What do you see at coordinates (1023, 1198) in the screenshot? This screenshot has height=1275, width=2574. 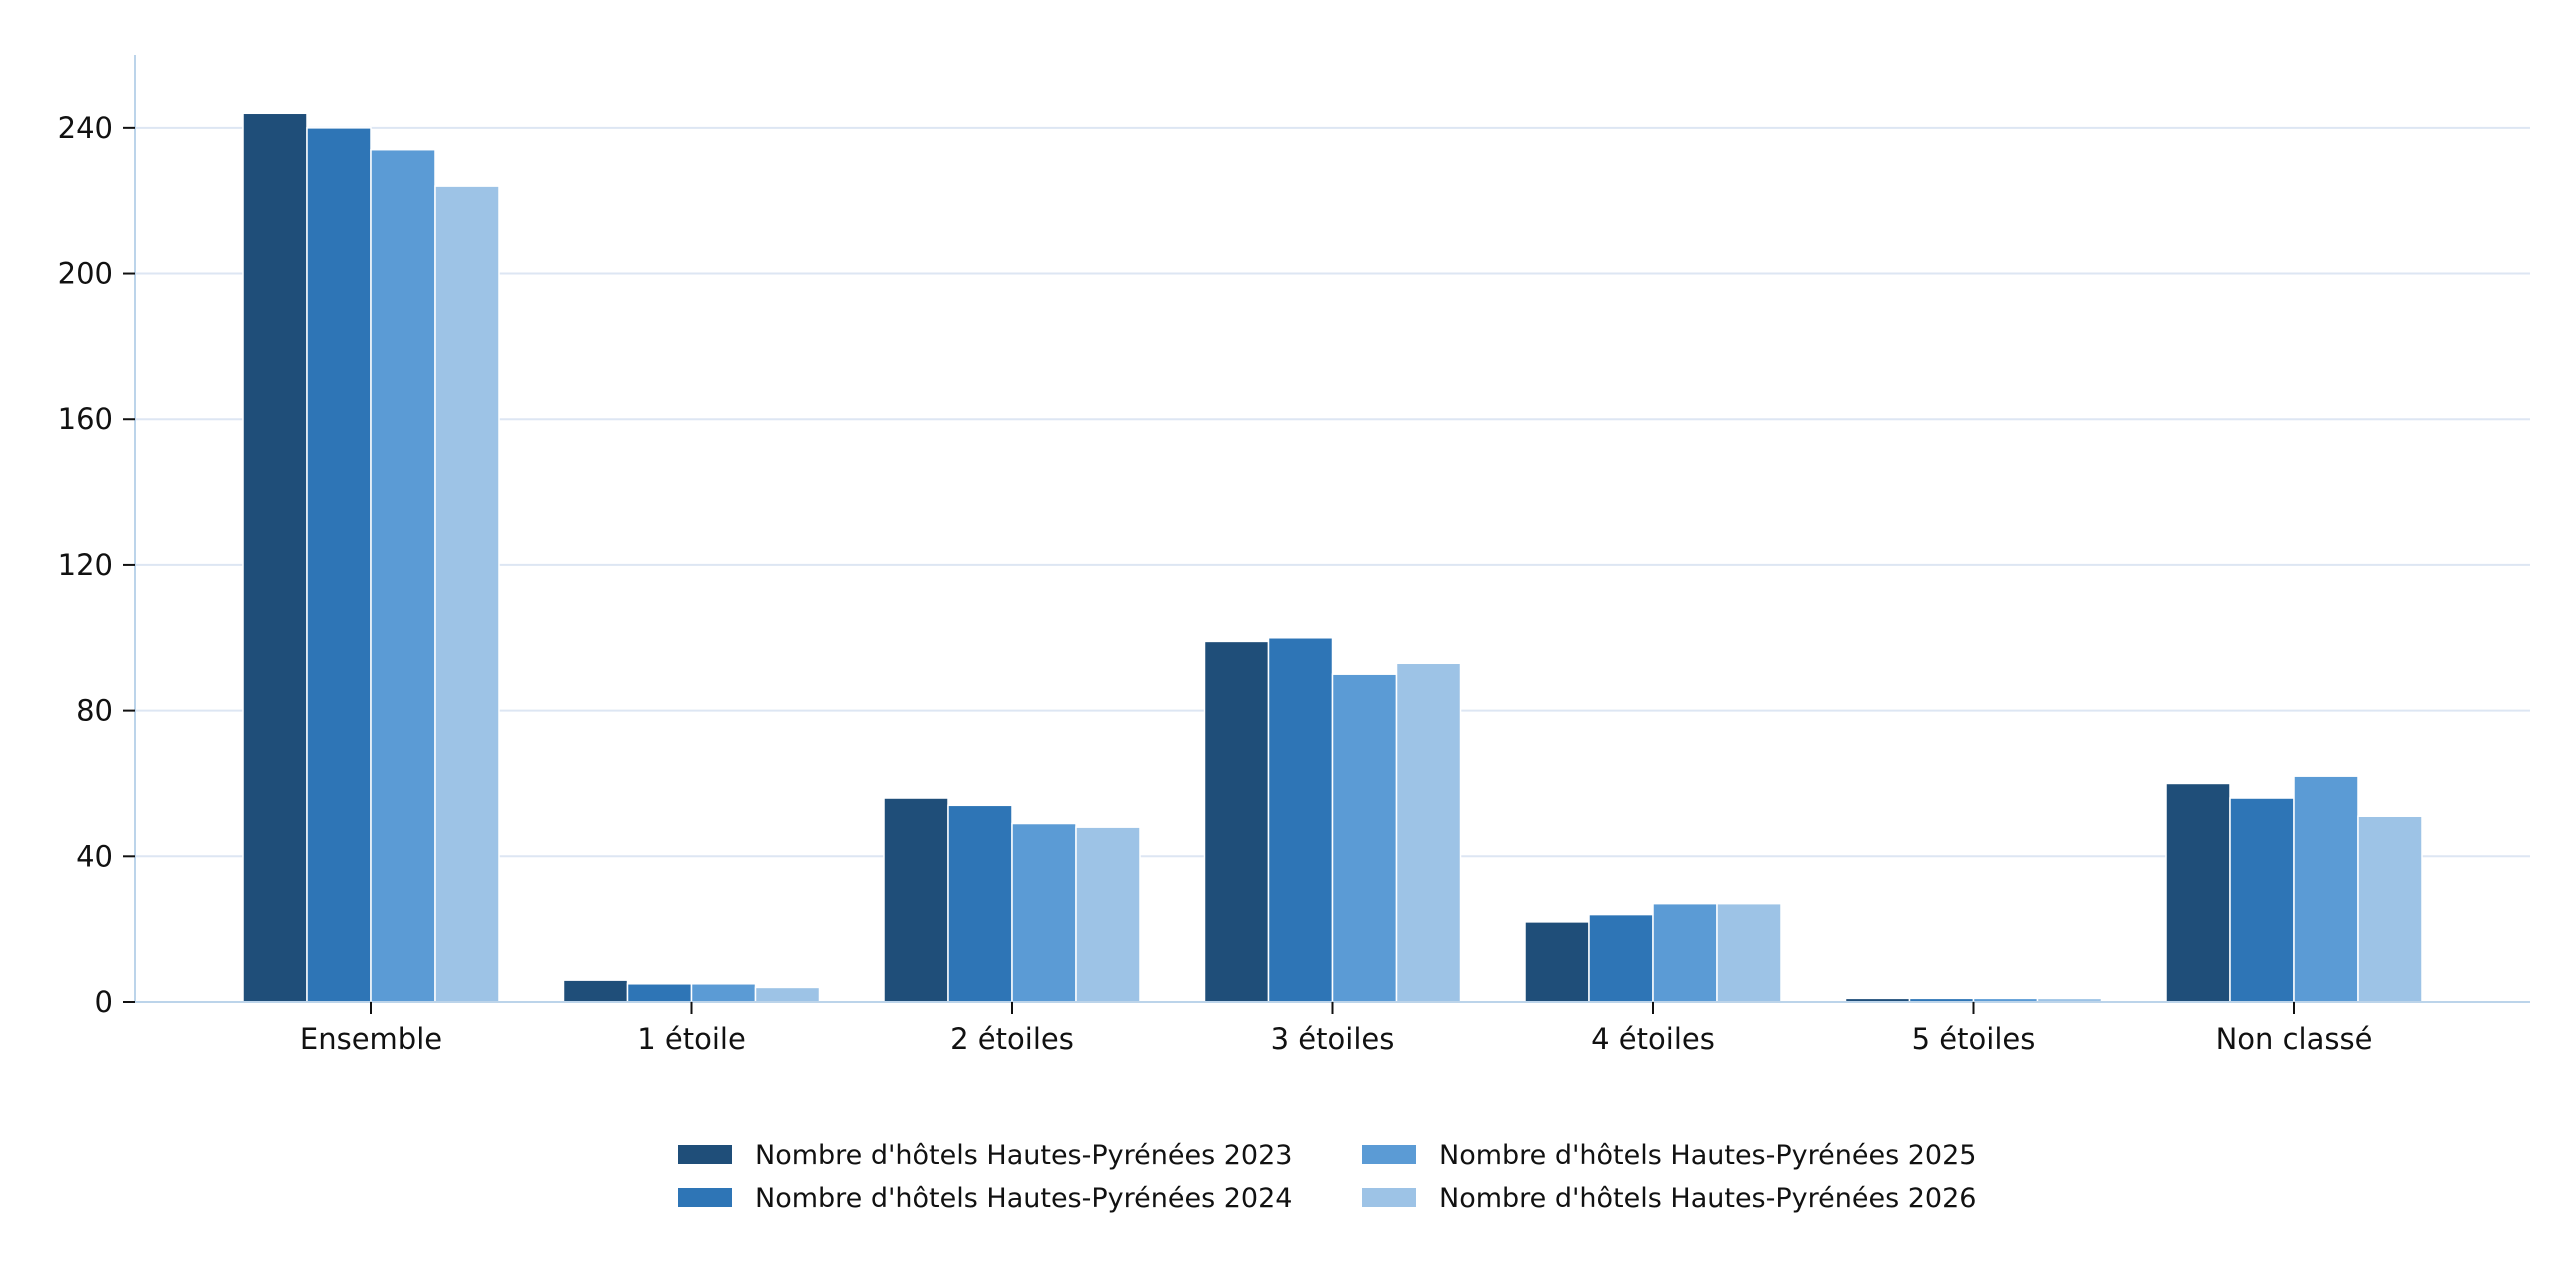 I see `legend-label: Nombre d'hôtels Hautes-Pyrénées 2024` at bounding box center [1023, 1198].